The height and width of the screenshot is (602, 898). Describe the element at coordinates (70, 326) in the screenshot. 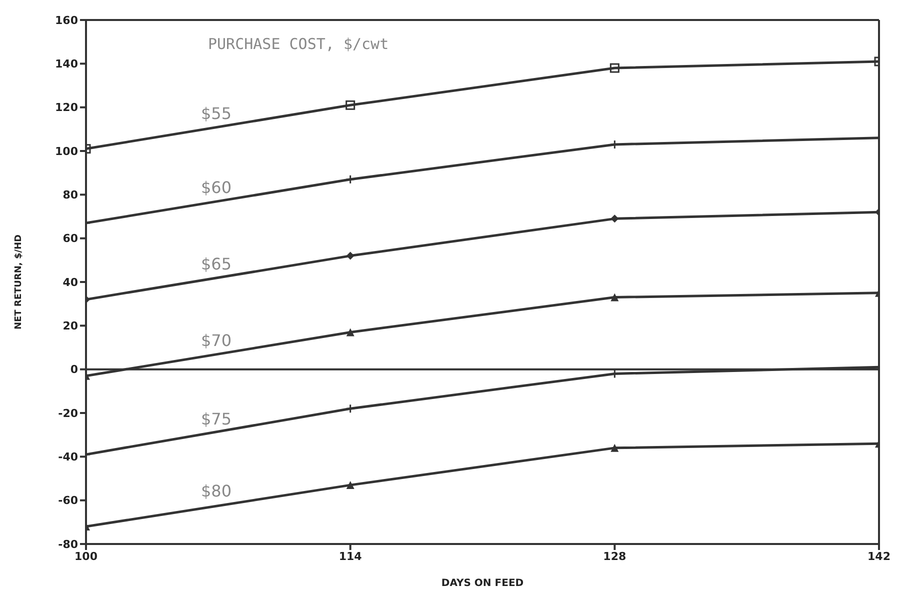

I see `y-tick-label: 20` at that location.